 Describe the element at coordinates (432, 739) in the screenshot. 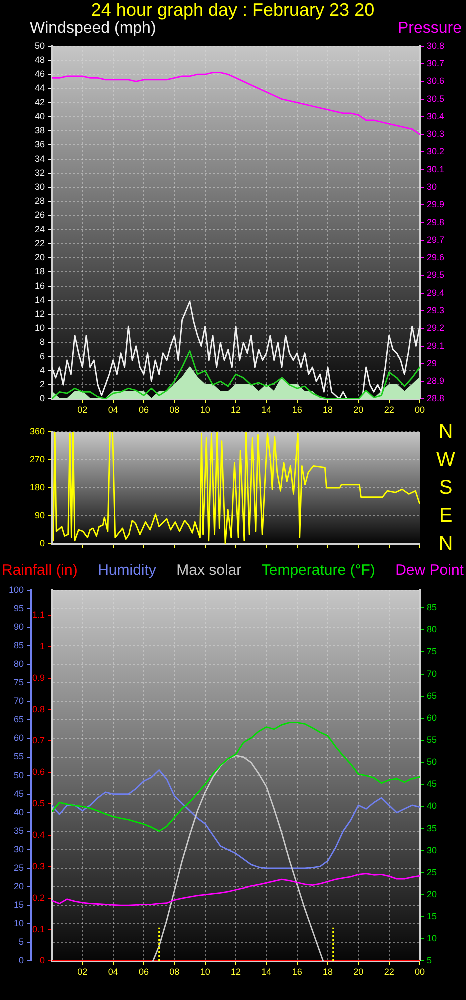

I see `y2-tick-label: 55` at that location.